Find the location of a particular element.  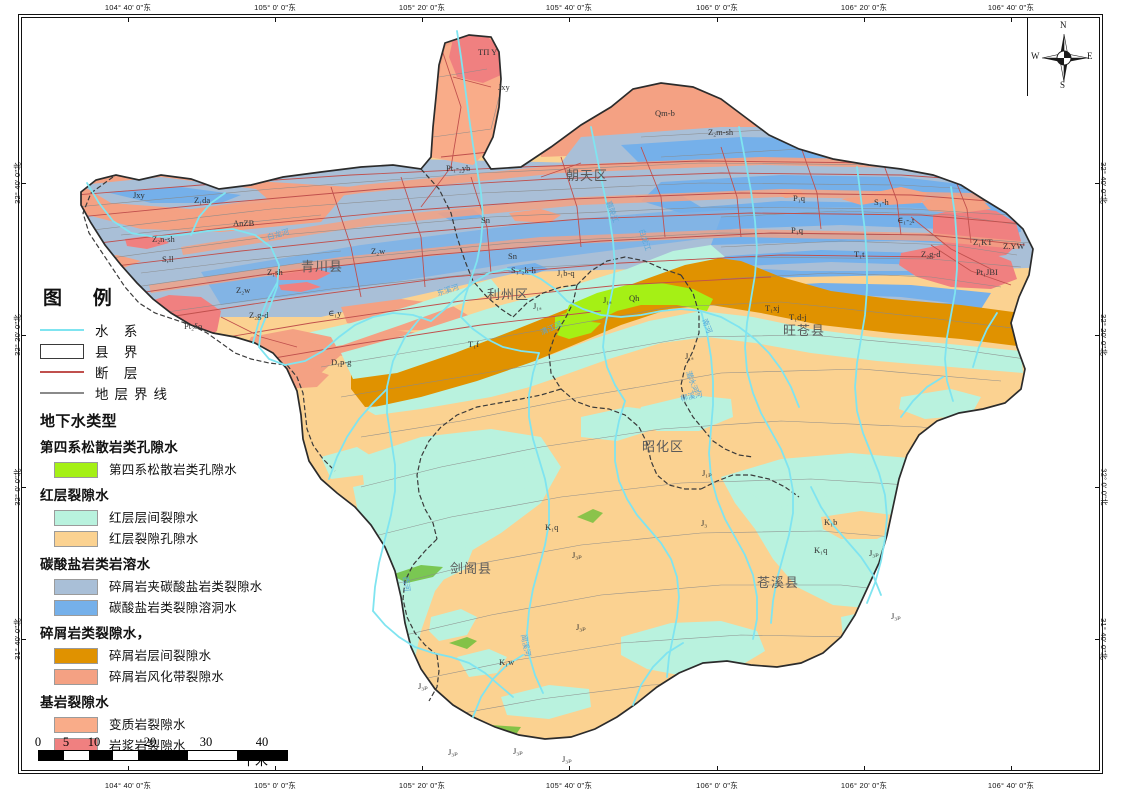

legend-swatch-label: 碎屑岩风化带裂隙水 is located at coordinates (167, 677).